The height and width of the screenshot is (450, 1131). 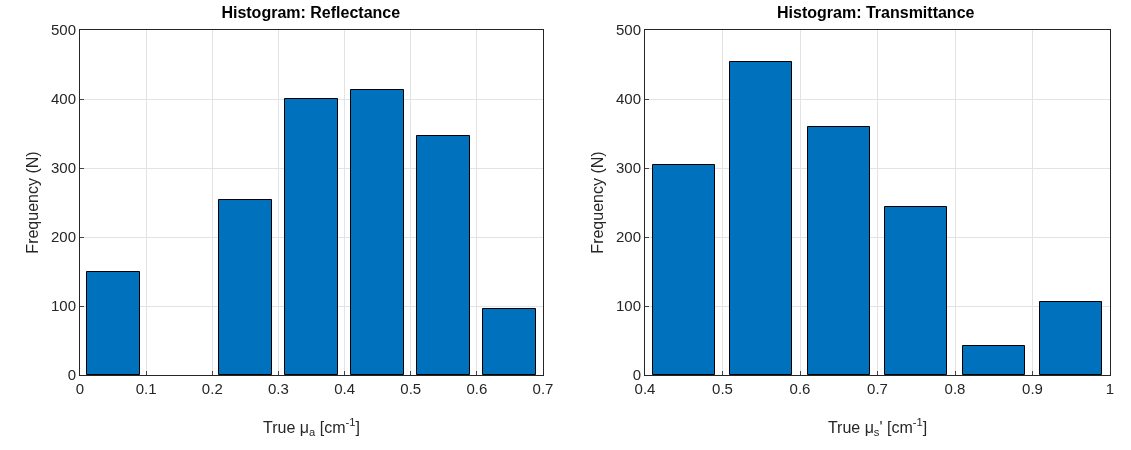 I want to click on x-tick-label: 0.9, so click(x=1032, y=388).